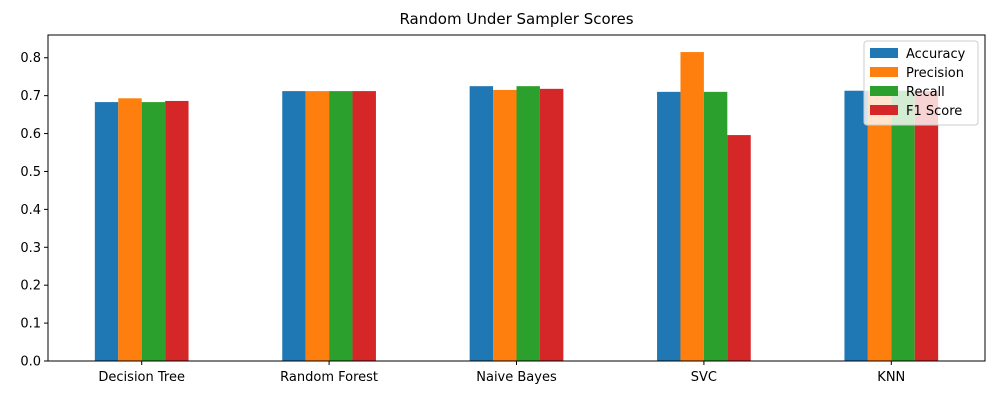 The image size is (1000, 400). What do you see at coordinates (30, 362) in the screenshot?
I see `y-tick-label: 0.0` at bounding box center [30, 362].